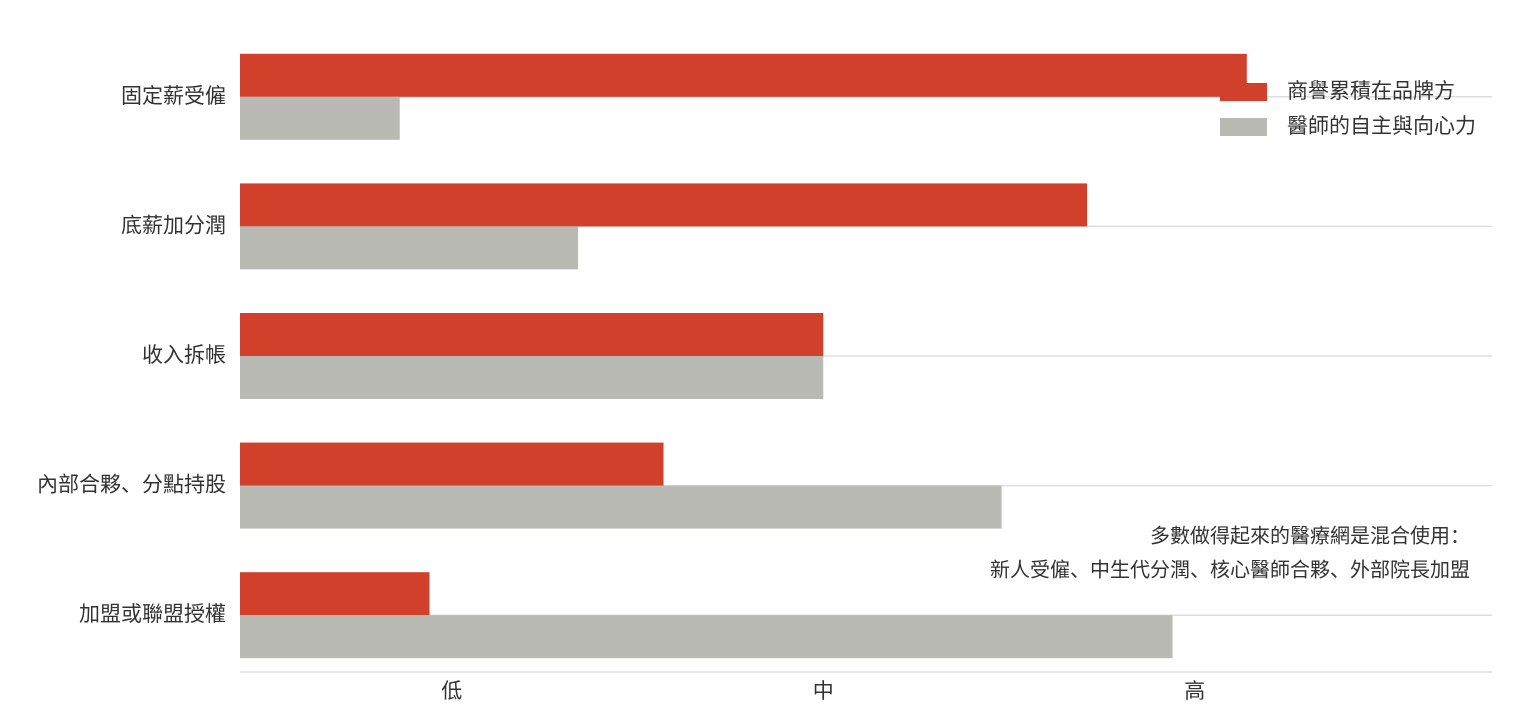  What do you see at coordinates (131, 485) in the screenshot?
I see `y-tick-label: 內部合夥、分點持股` at bounding box center [131, 485].